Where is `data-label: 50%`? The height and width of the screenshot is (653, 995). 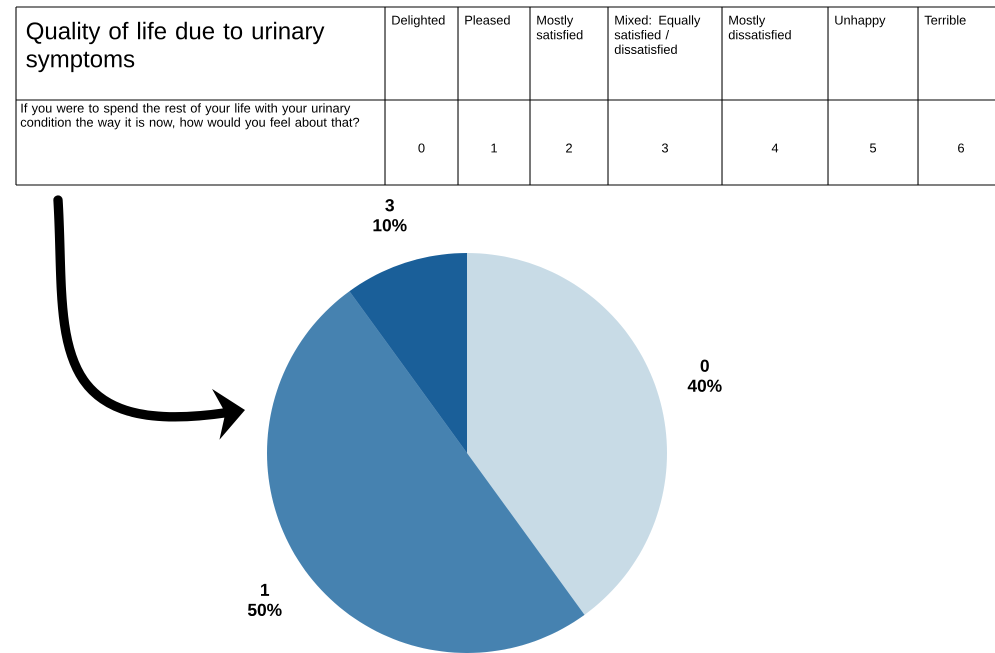
data-label: 50% is located at coordinates (265, 610).